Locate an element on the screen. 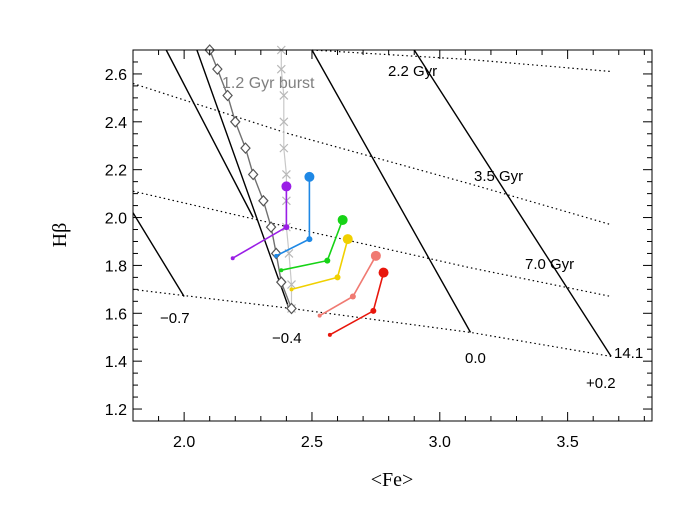 This screenshot has width=676, height=526. series-green-line is located at coordinates (312, 245).